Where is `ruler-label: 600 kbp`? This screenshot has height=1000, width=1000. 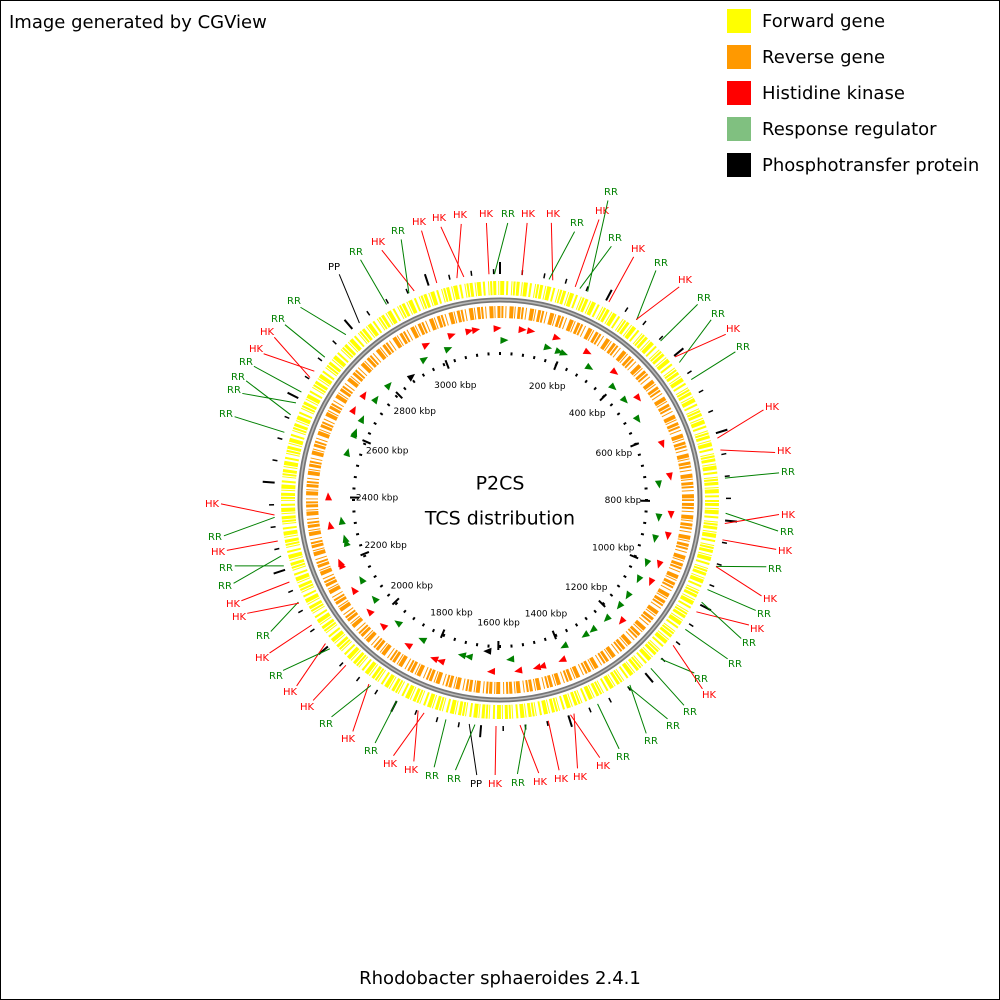
ruler-label: 600 kbp is located at coordinates (613, 454).